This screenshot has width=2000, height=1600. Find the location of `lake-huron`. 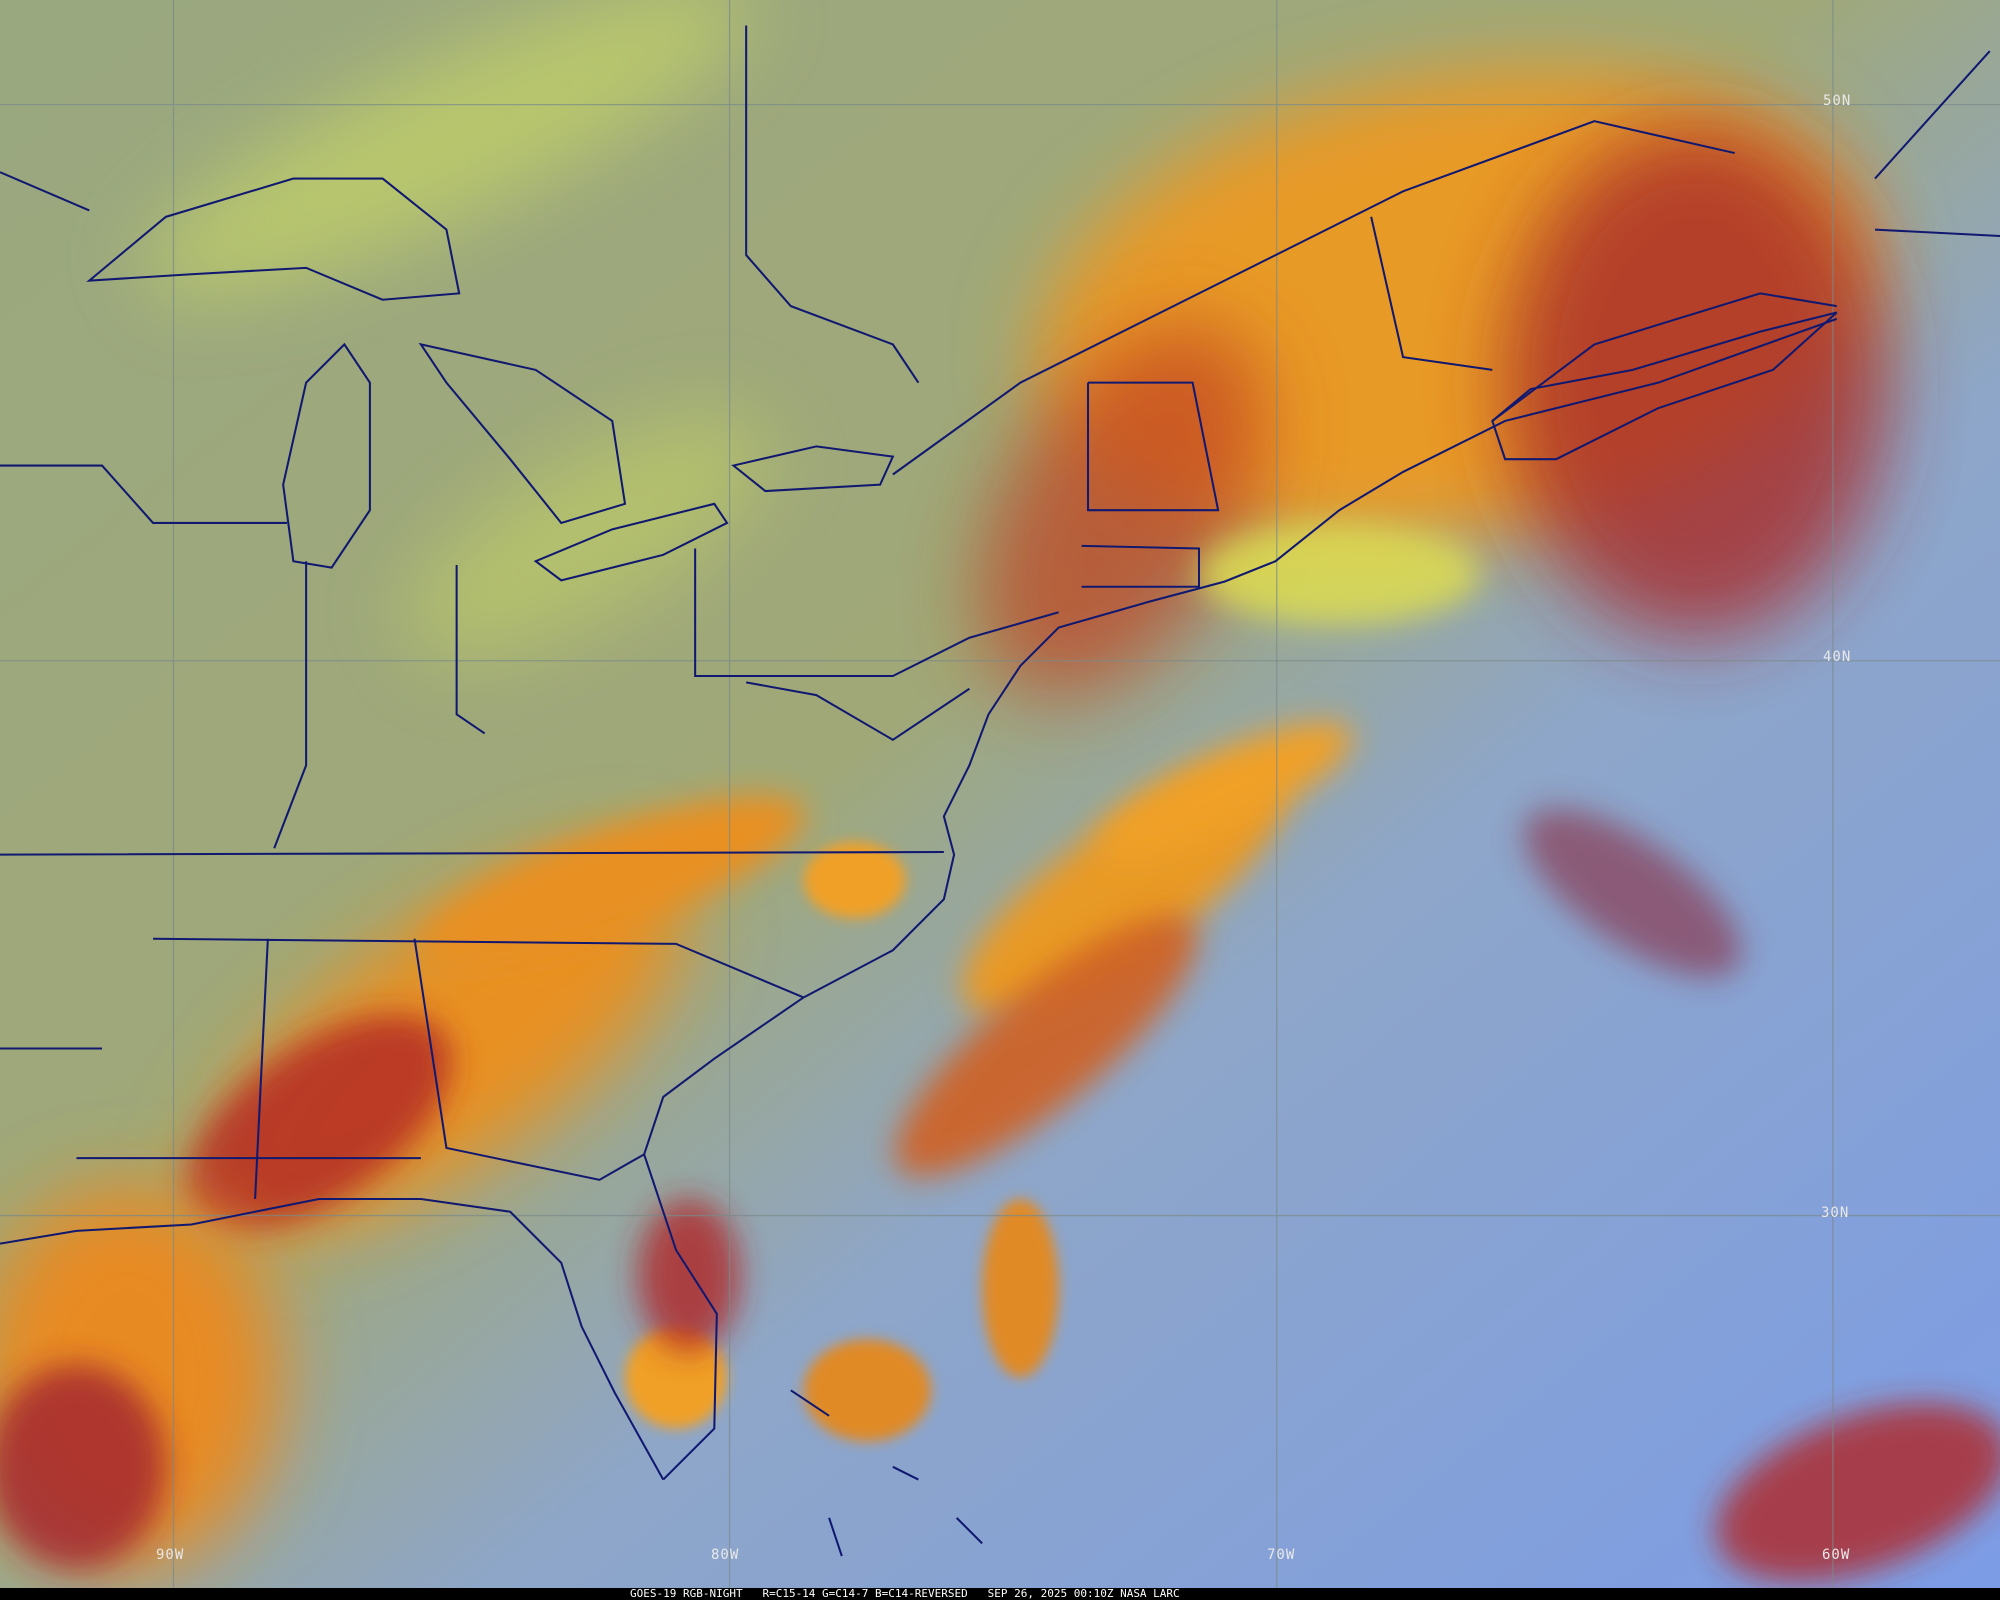

lake-huron is located at coordinates (522, 433).